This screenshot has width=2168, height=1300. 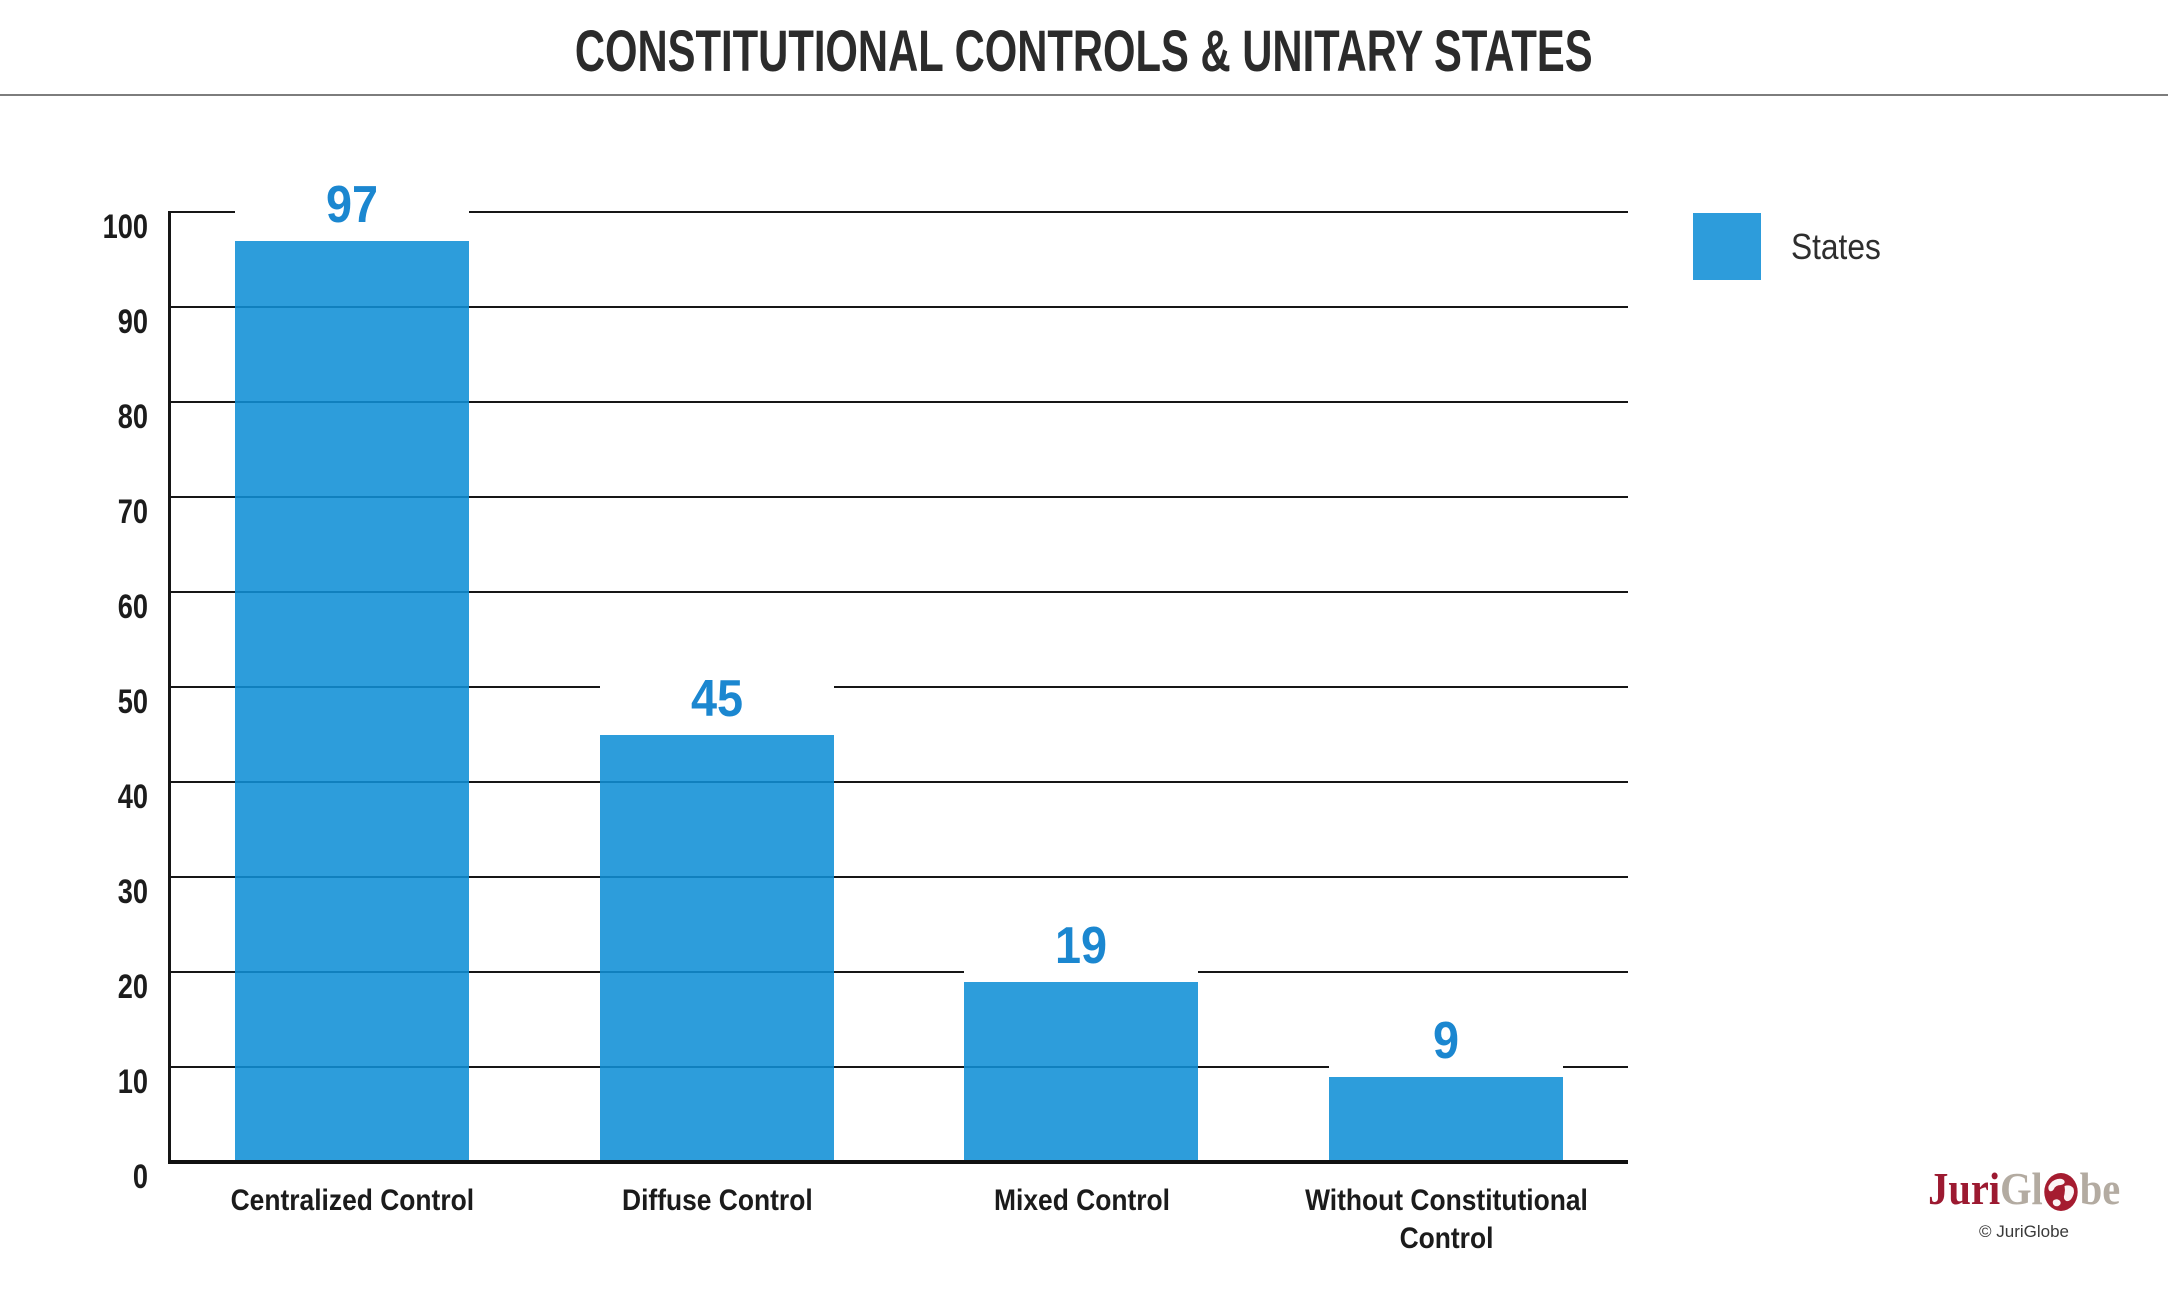 I want to click on chart-title: CONSTITUTIONAL CONTROLS & UNITARY STATES, so click(x=1084, y=51).